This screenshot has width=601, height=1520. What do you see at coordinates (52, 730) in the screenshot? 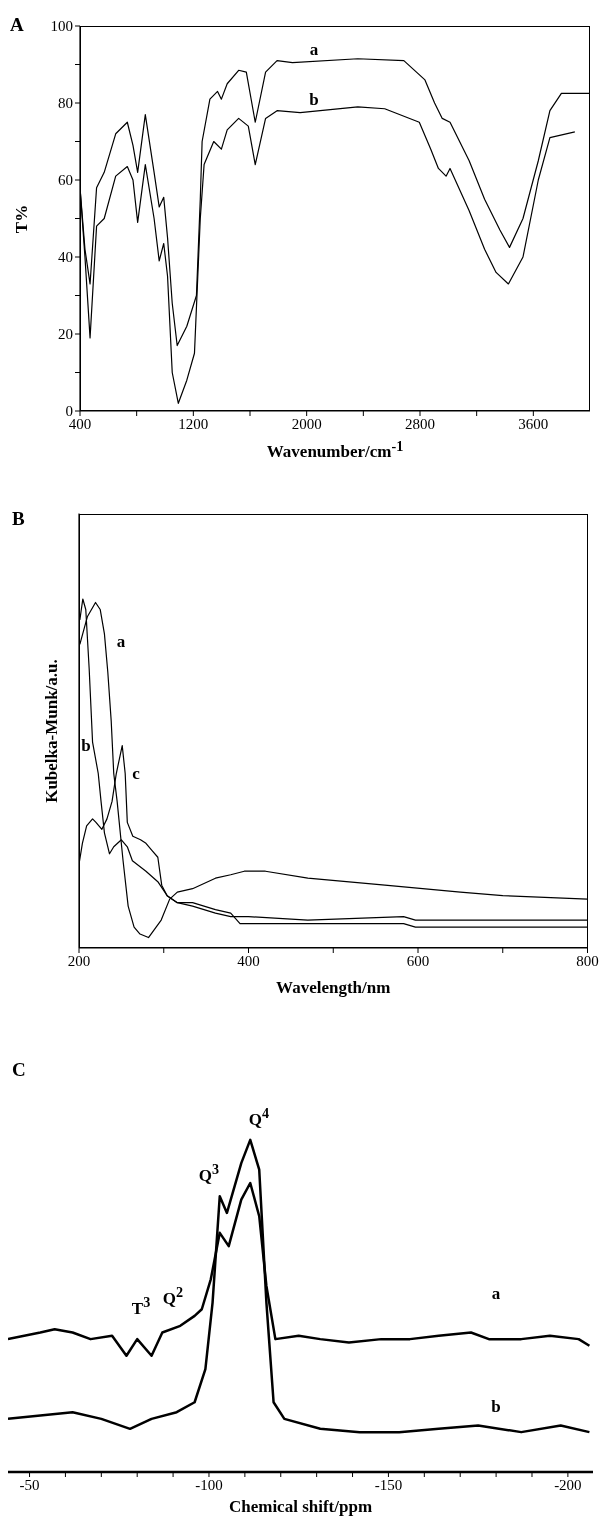
I see `y-axis-title: Kubelka-Munk/a.u.` at bounding box center [52, 730].